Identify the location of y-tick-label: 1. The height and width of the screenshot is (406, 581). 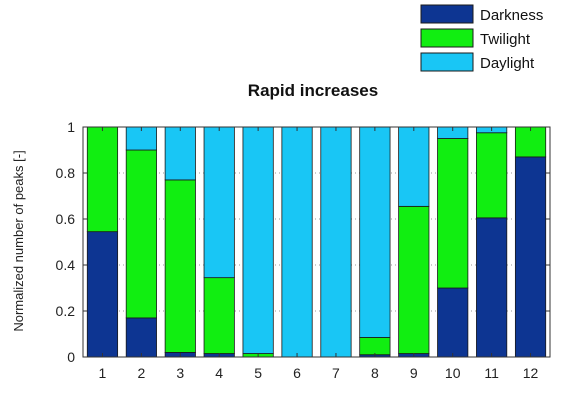
(71, 127).